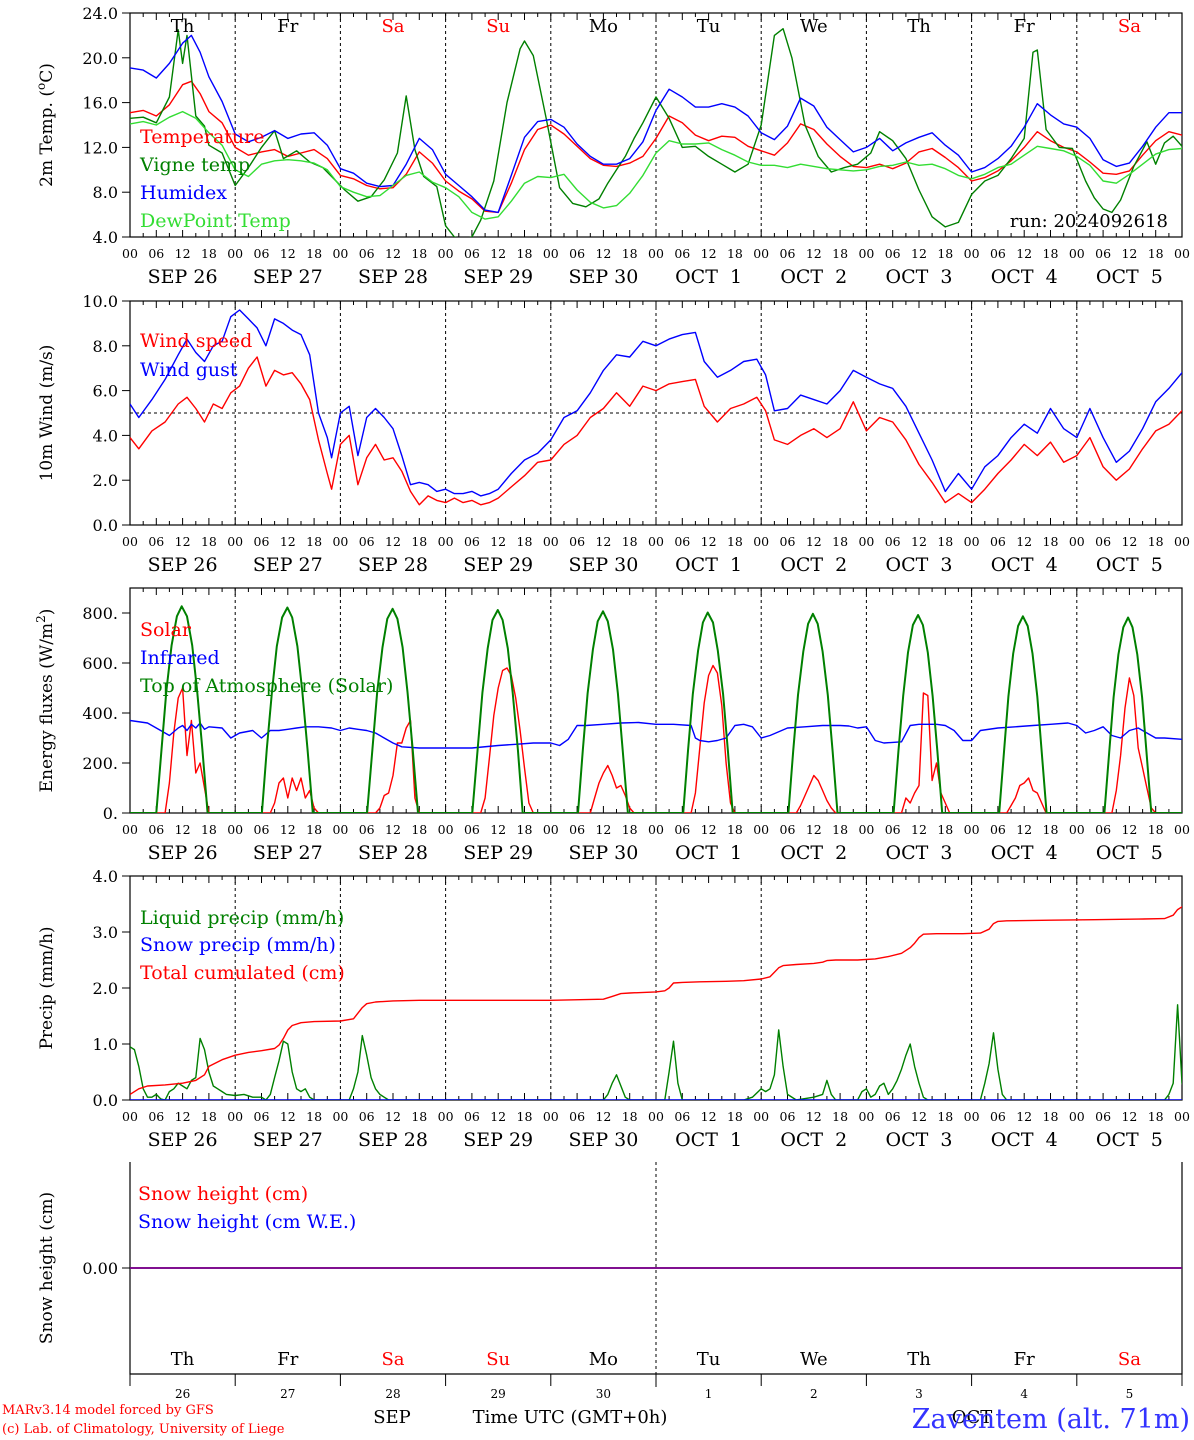 The width and height of the screenshot is (1194, 1440). I want to click on legend-entry: Wind gust, so click(189, 370).